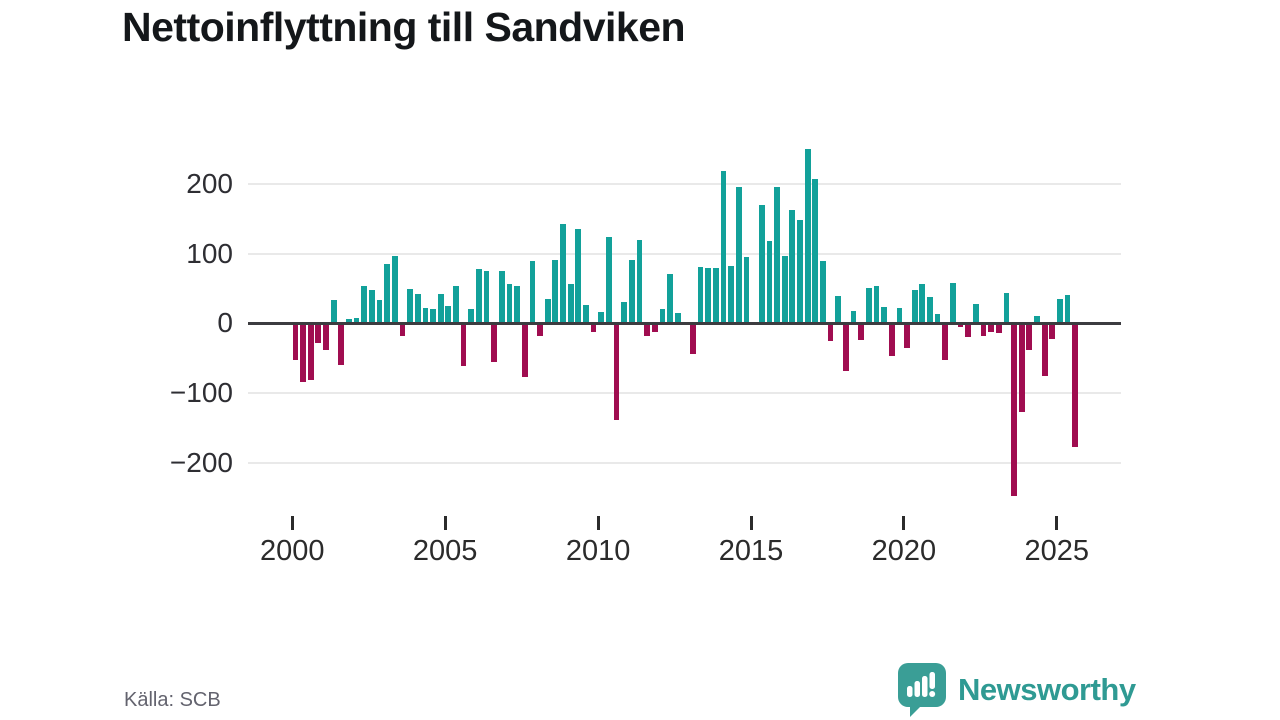 The image size is (1280, 720). Describe the element at coordinates (598, 551) in the screenshot. I see `x-axis-tick-label: 2010` at that location.